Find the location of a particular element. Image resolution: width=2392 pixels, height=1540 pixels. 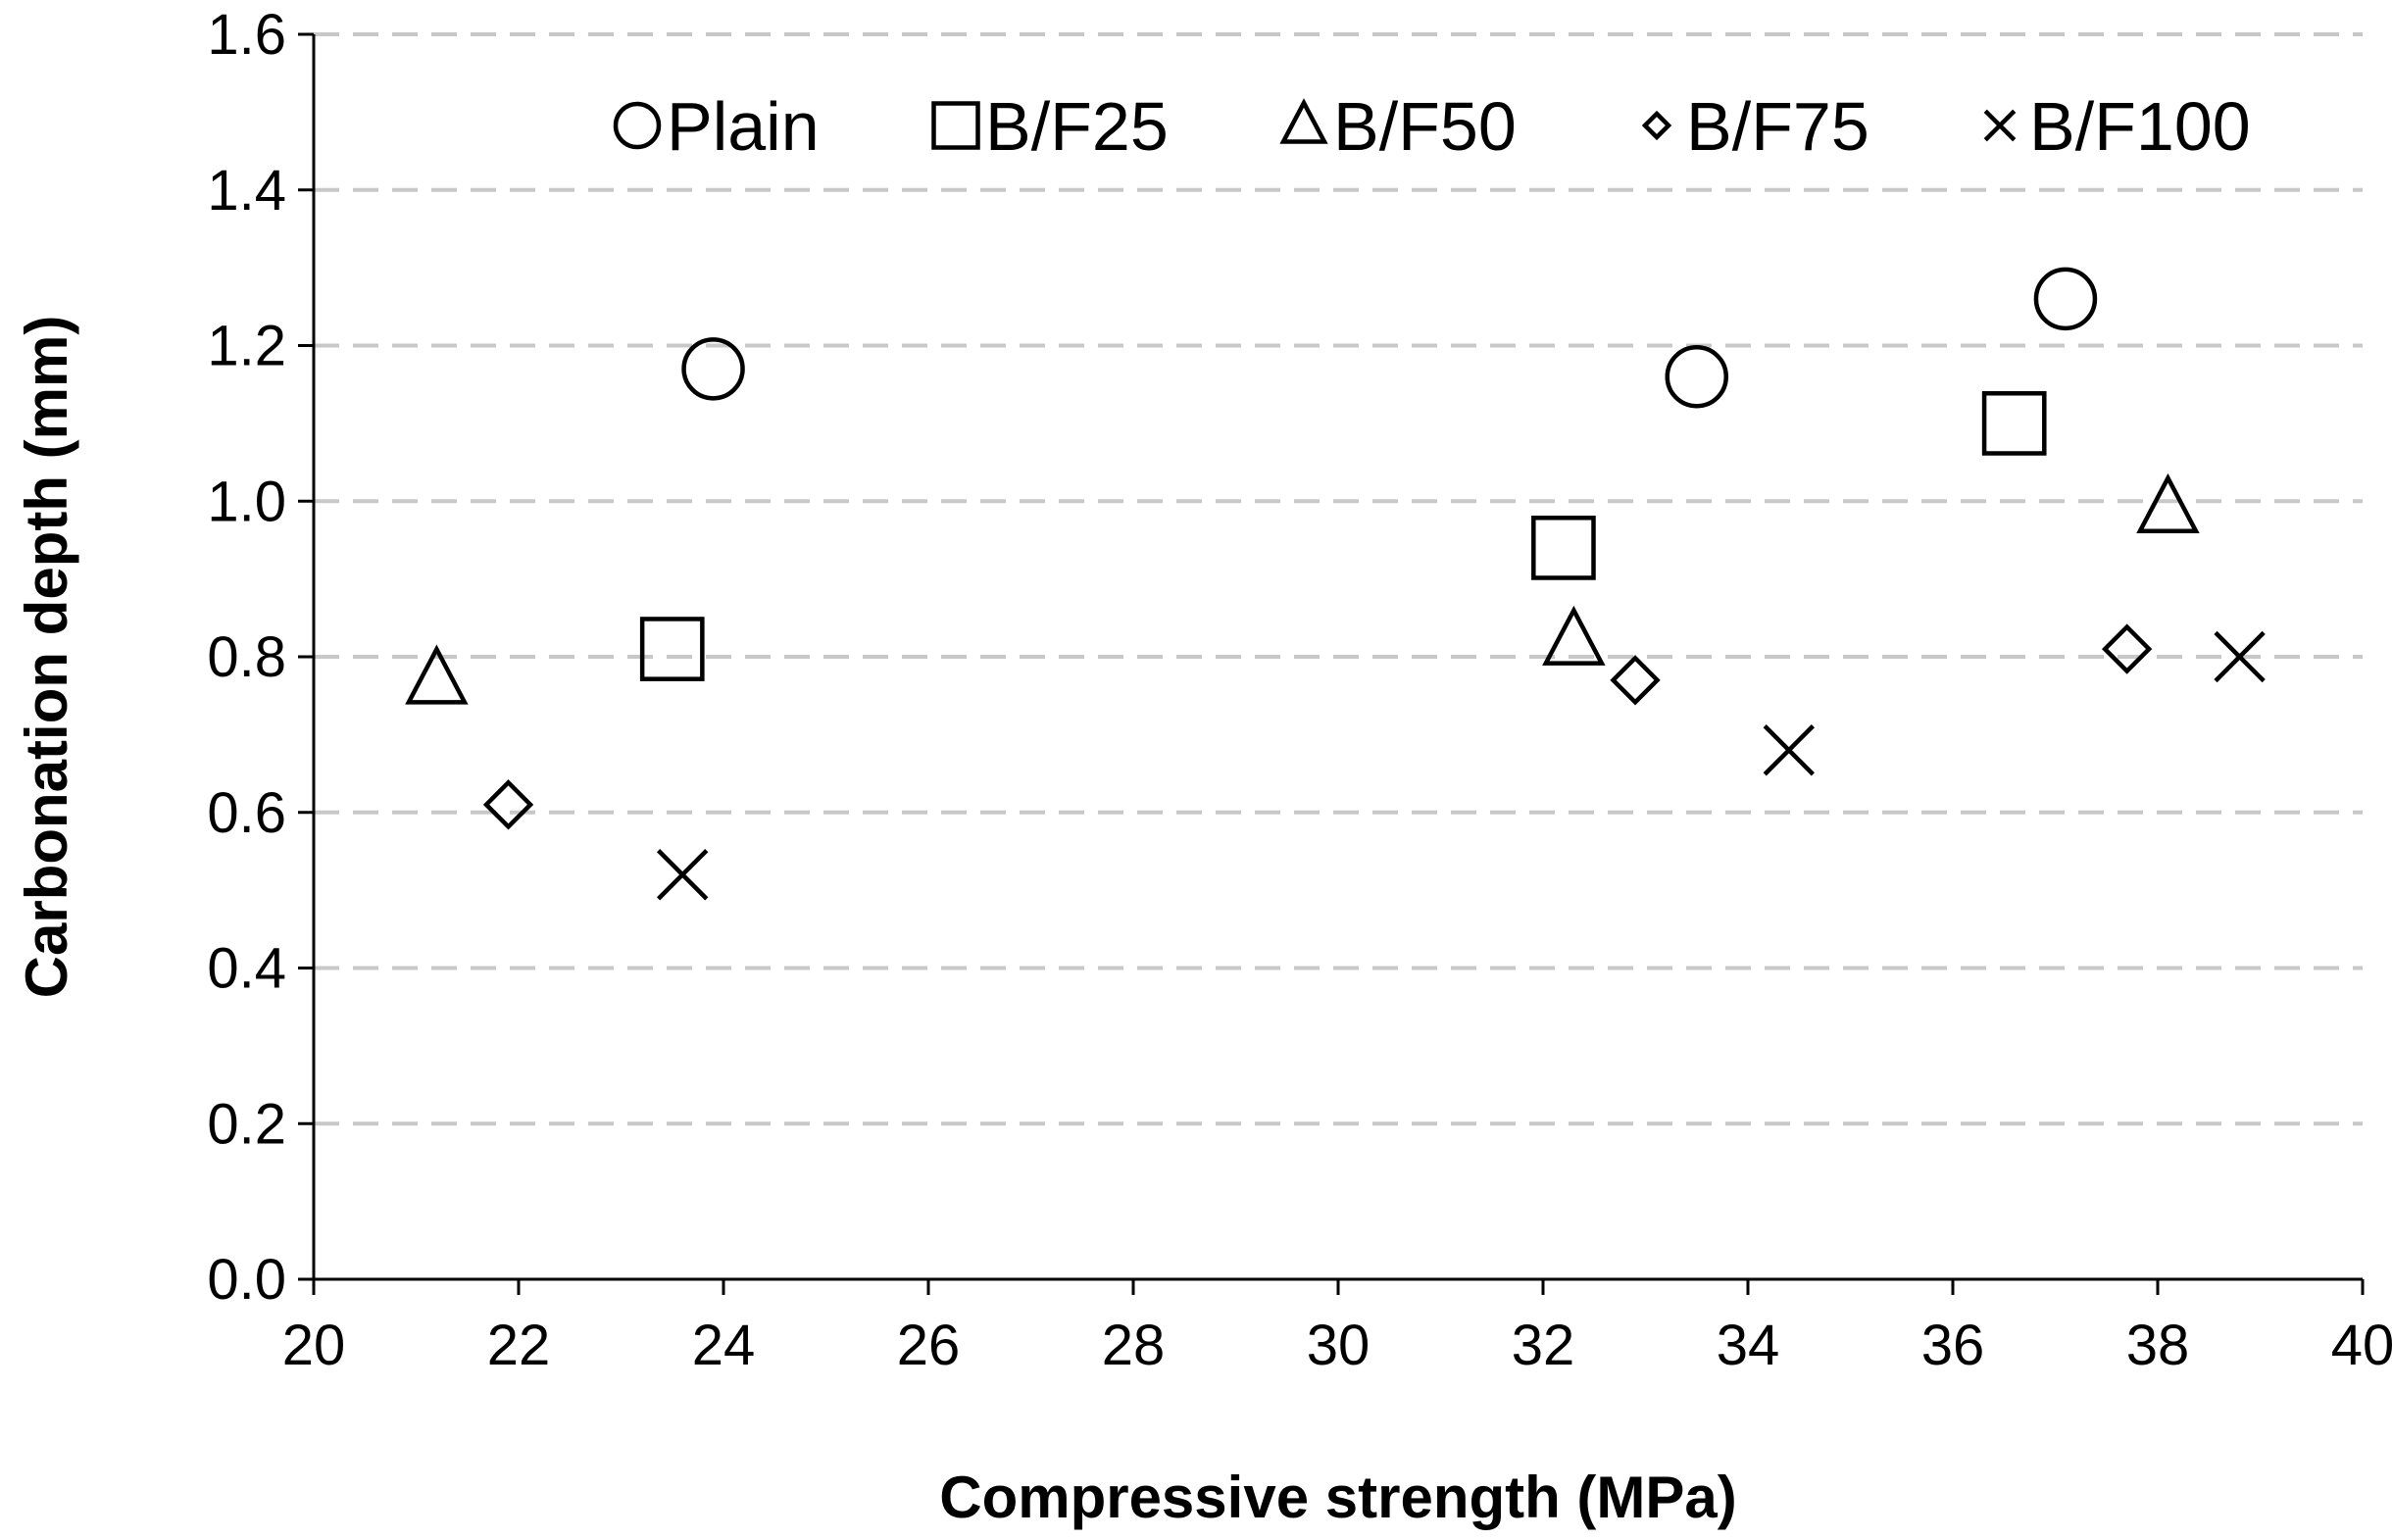

x-tick-label-7: 34 is located at coordinates (1748, 1345).